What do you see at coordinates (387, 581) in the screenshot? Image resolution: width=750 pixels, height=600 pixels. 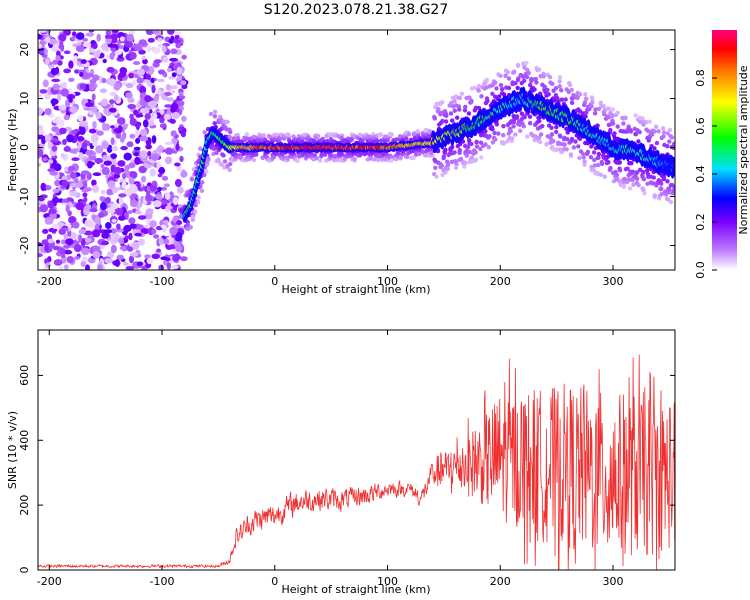 I see `x-tick-label: 100` at bounding box center [387, 581].